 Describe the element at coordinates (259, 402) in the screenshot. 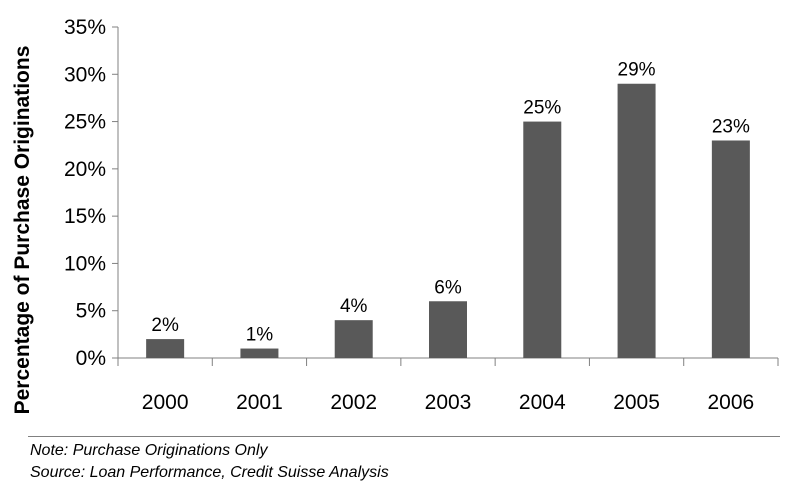

I see `x-tick-label: 2001` at that location.